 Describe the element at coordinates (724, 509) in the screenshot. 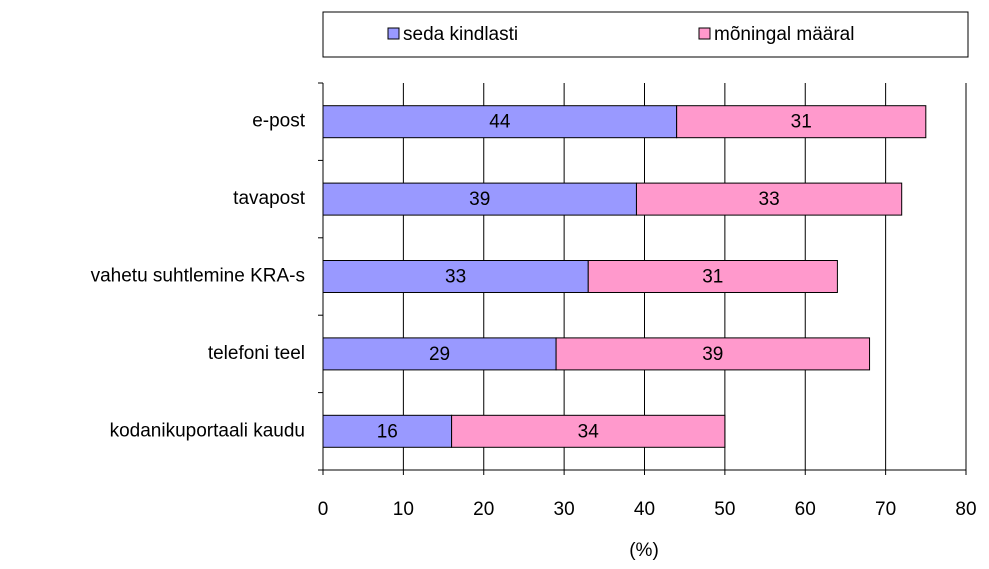

I see `x-tick-label: 50` at that location.